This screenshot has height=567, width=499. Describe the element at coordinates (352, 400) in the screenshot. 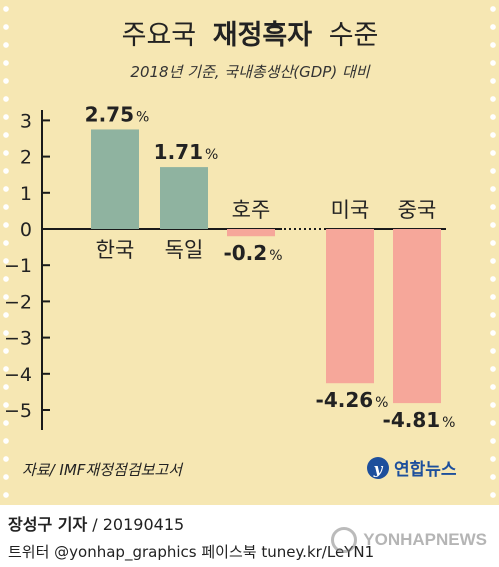

I see `value-label-3: -4.26%` at that location.